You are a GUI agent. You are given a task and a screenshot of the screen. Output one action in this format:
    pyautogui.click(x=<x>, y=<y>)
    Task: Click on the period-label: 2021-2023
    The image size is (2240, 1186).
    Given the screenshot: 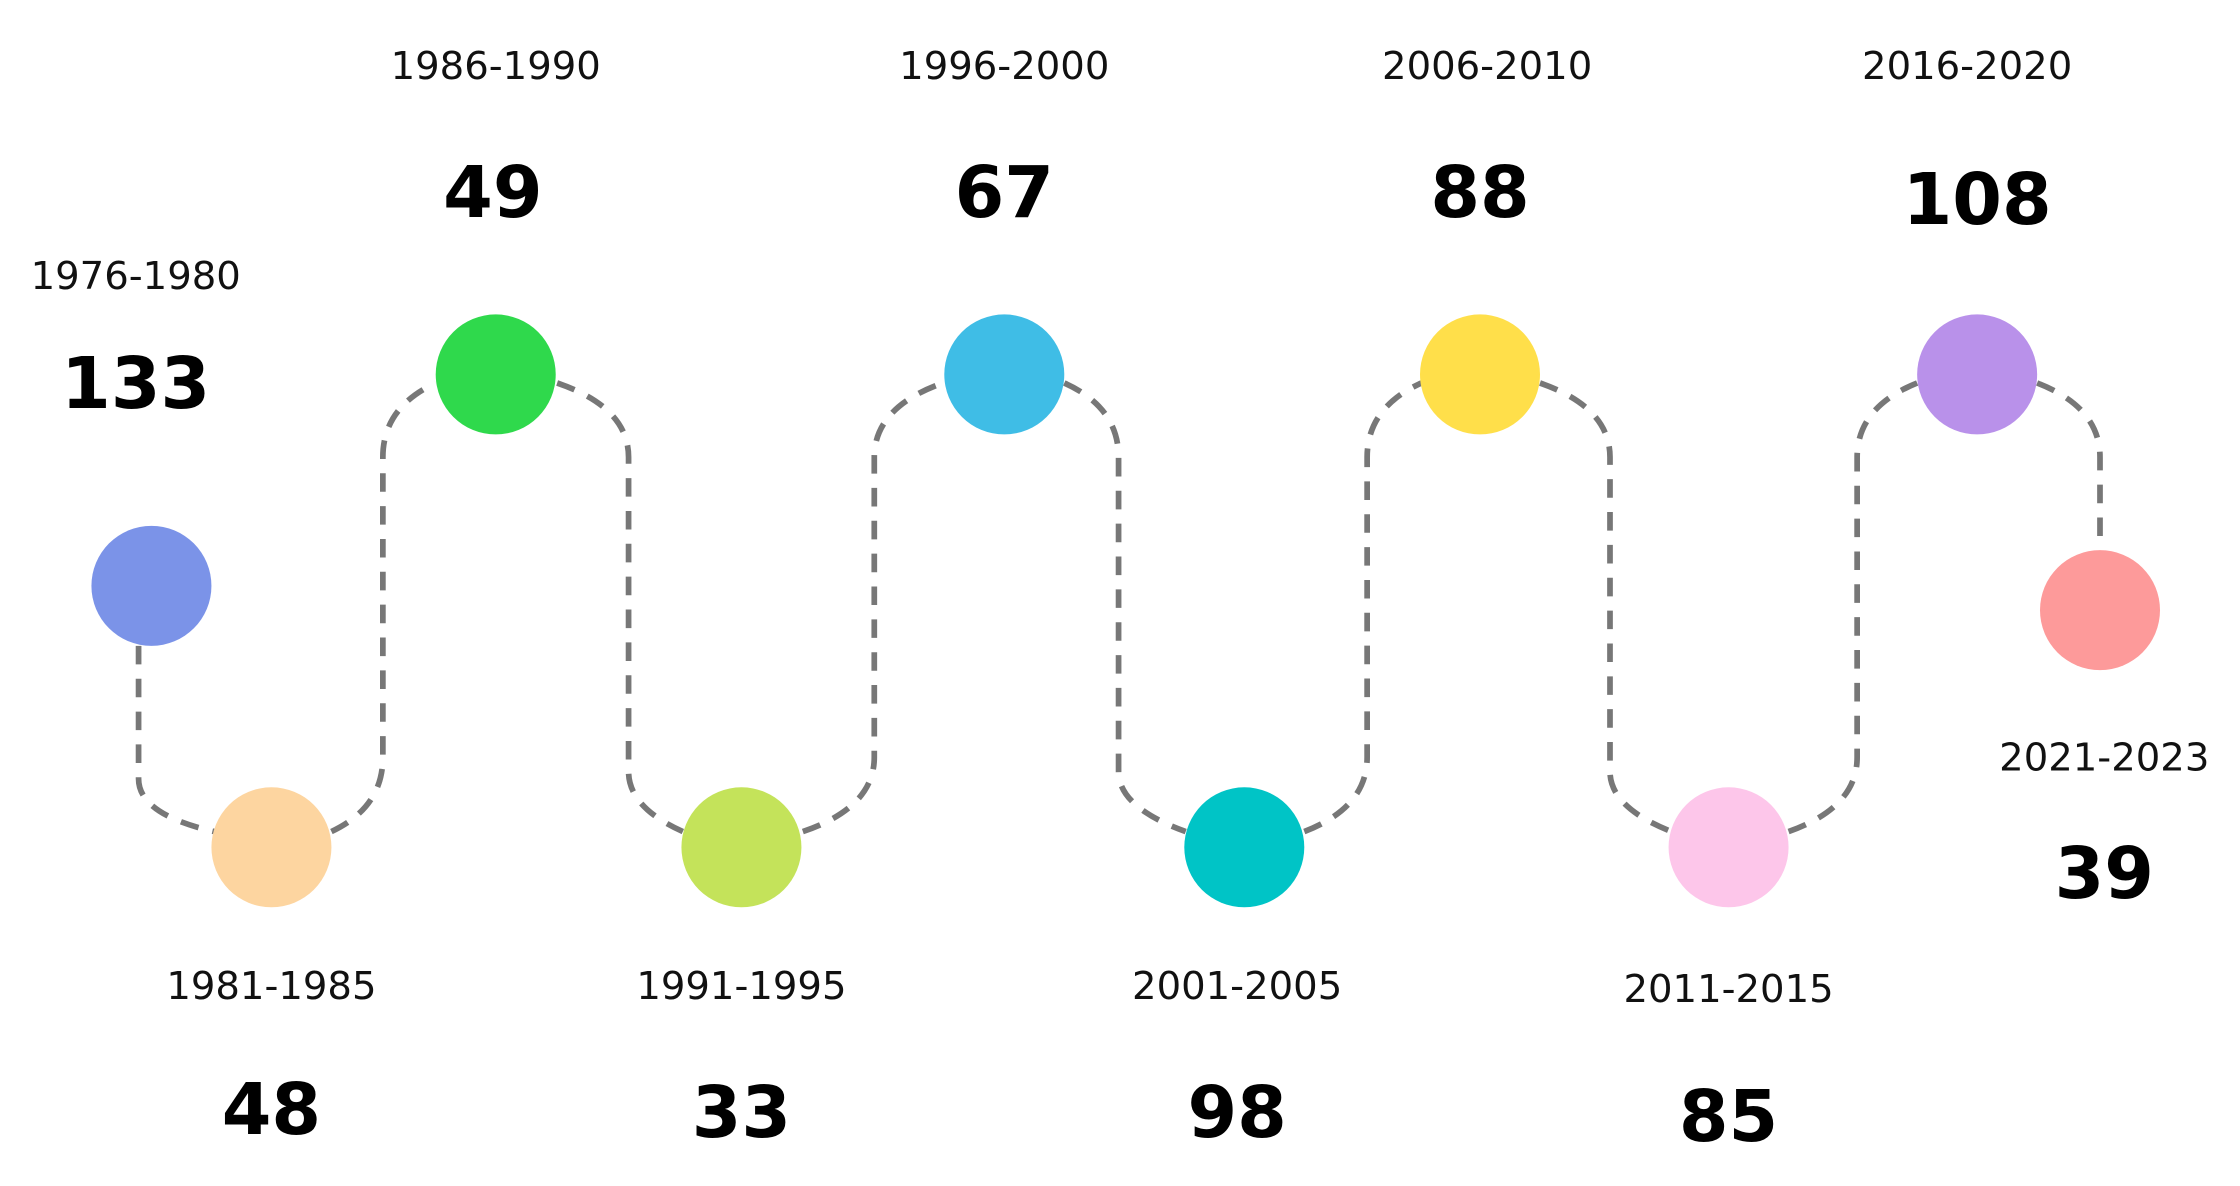 What is the action you would take?
    pyautogui.click(x=2104, y=758)
    